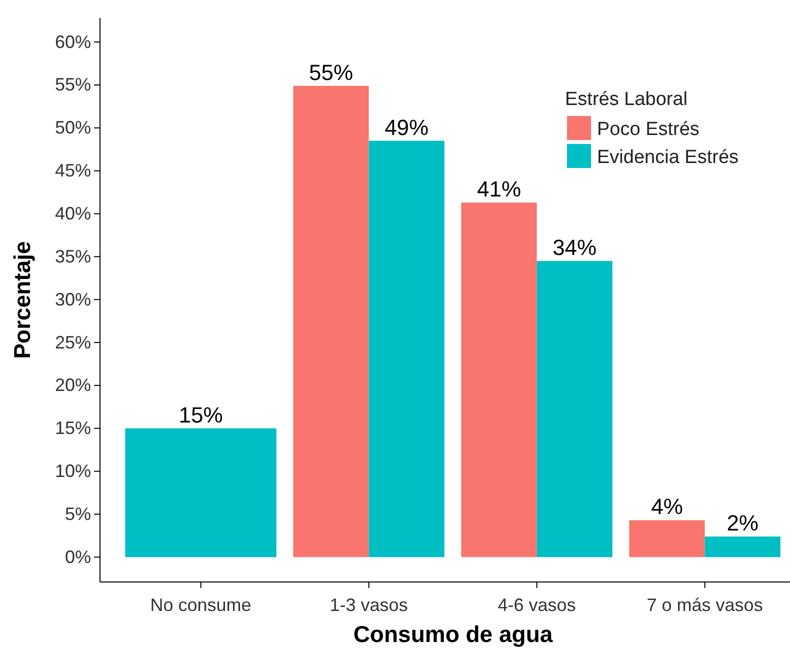 The image size is (790, 650). What do you see at coordinates (72, 299) in the screenshot?
I see `y-tick-label: 30%` at bounding box center [72, 299].